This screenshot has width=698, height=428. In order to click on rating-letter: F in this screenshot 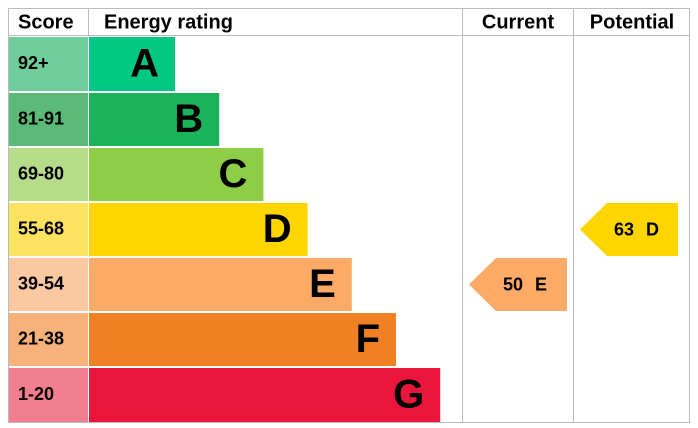, I will do `click(368, 339)`.